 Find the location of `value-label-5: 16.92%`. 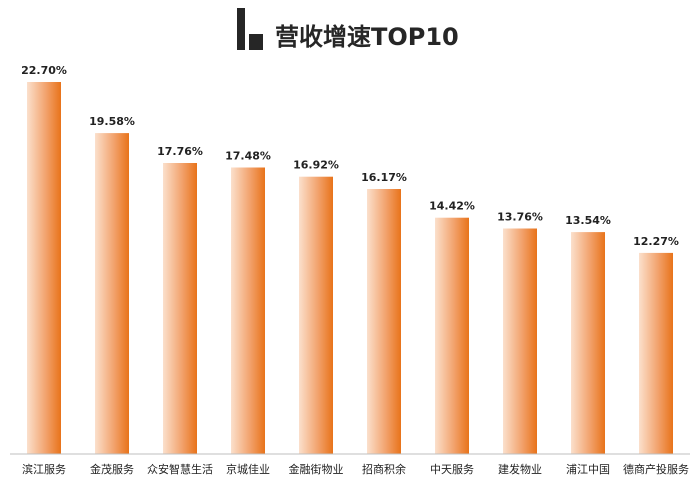

value-label-5: 16.92% is located at coordinates (316, 165).